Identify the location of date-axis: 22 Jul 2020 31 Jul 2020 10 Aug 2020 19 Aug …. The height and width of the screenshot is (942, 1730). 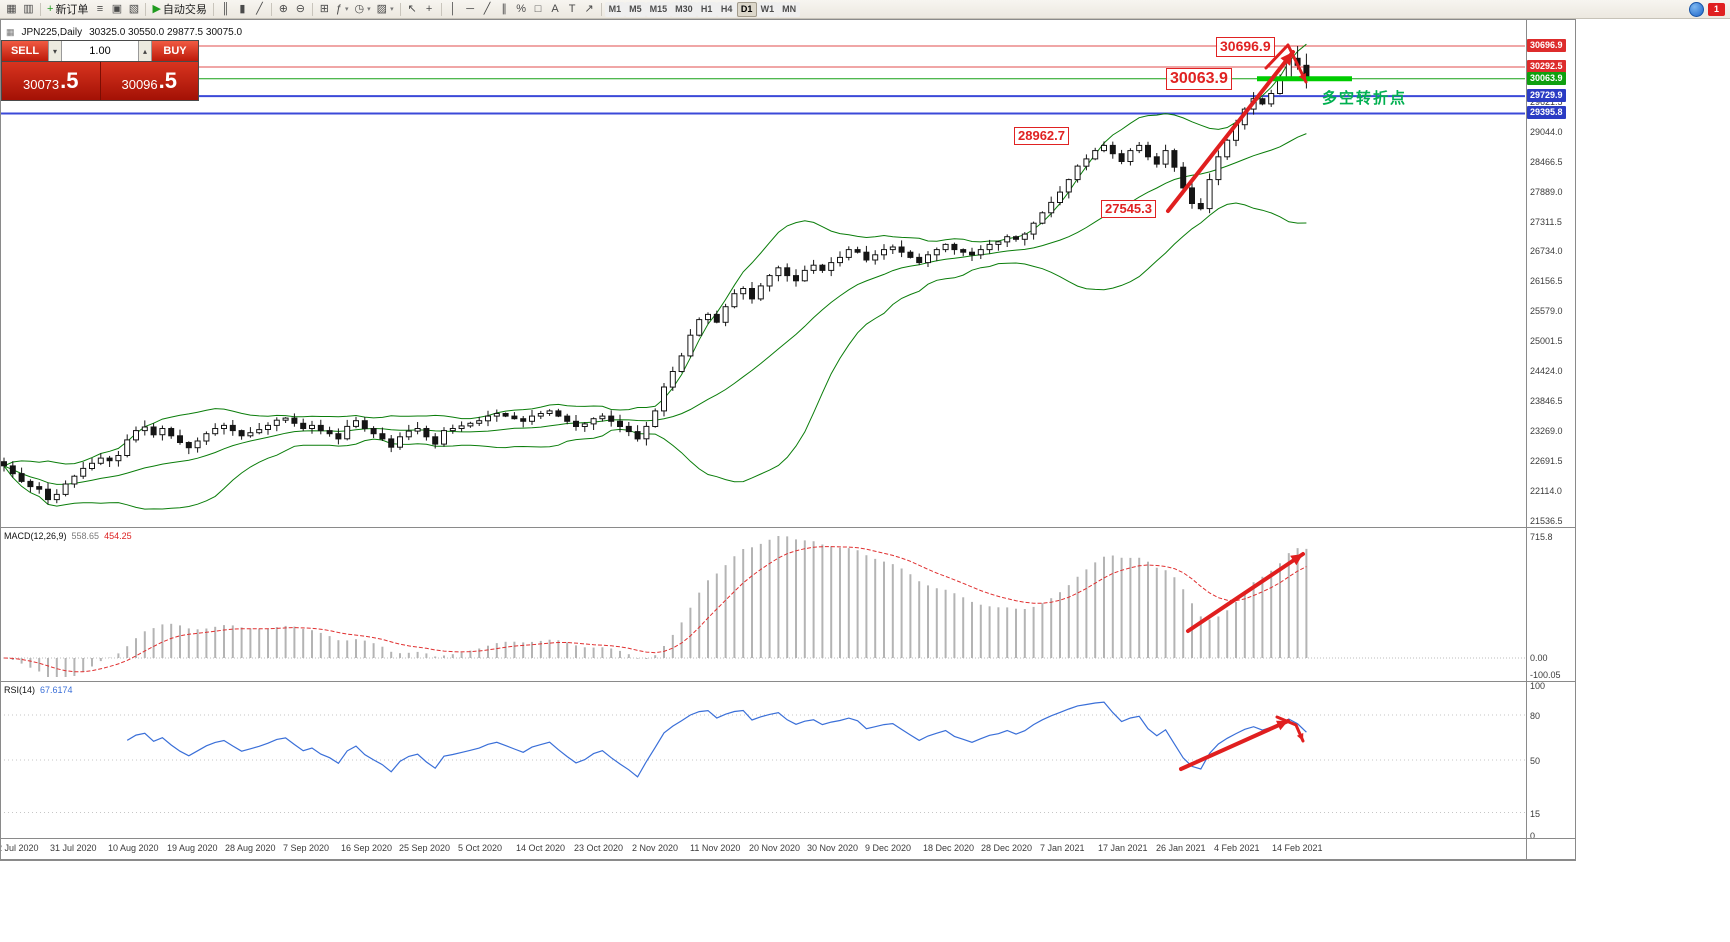
(762, 849).